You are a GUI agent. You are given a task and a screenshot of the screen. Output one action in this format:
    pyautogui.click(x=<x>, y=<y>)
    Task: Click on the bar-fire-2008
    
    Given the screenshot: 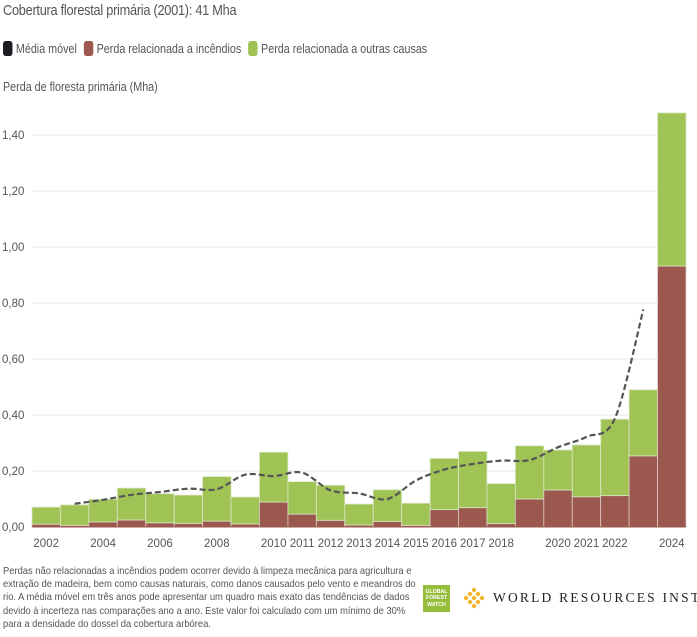 What is the action you would take?
    pyautogui.click(x=217, y=524)
    